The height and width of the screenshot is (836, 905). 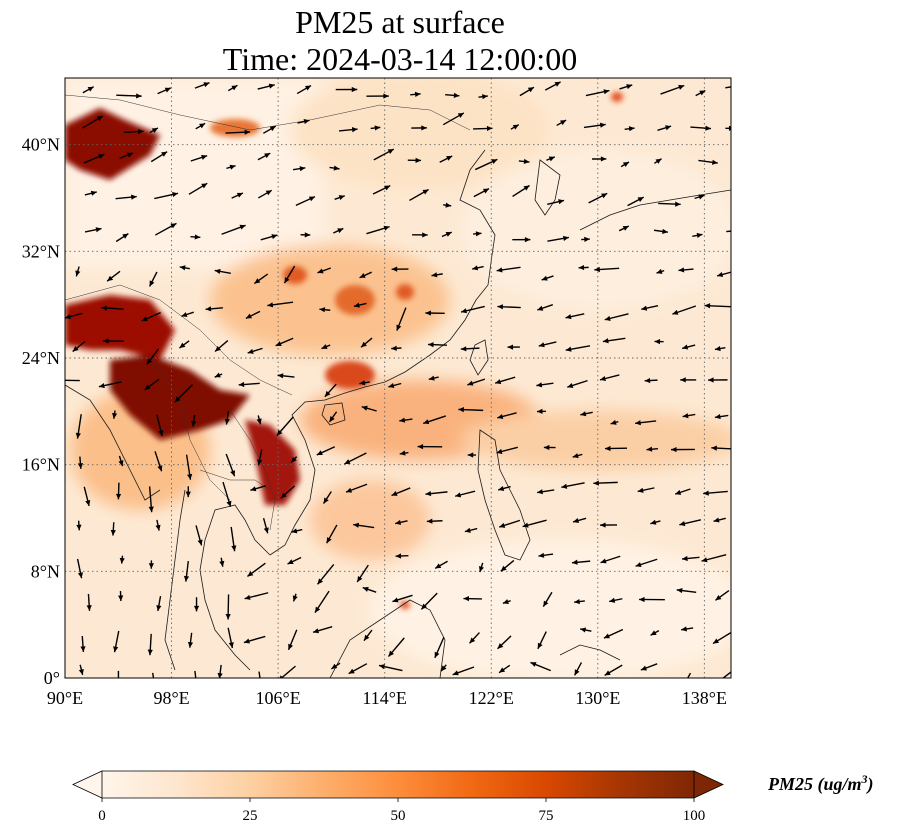 I want to click on hotspot-northwest, so click(x=112, y=144).